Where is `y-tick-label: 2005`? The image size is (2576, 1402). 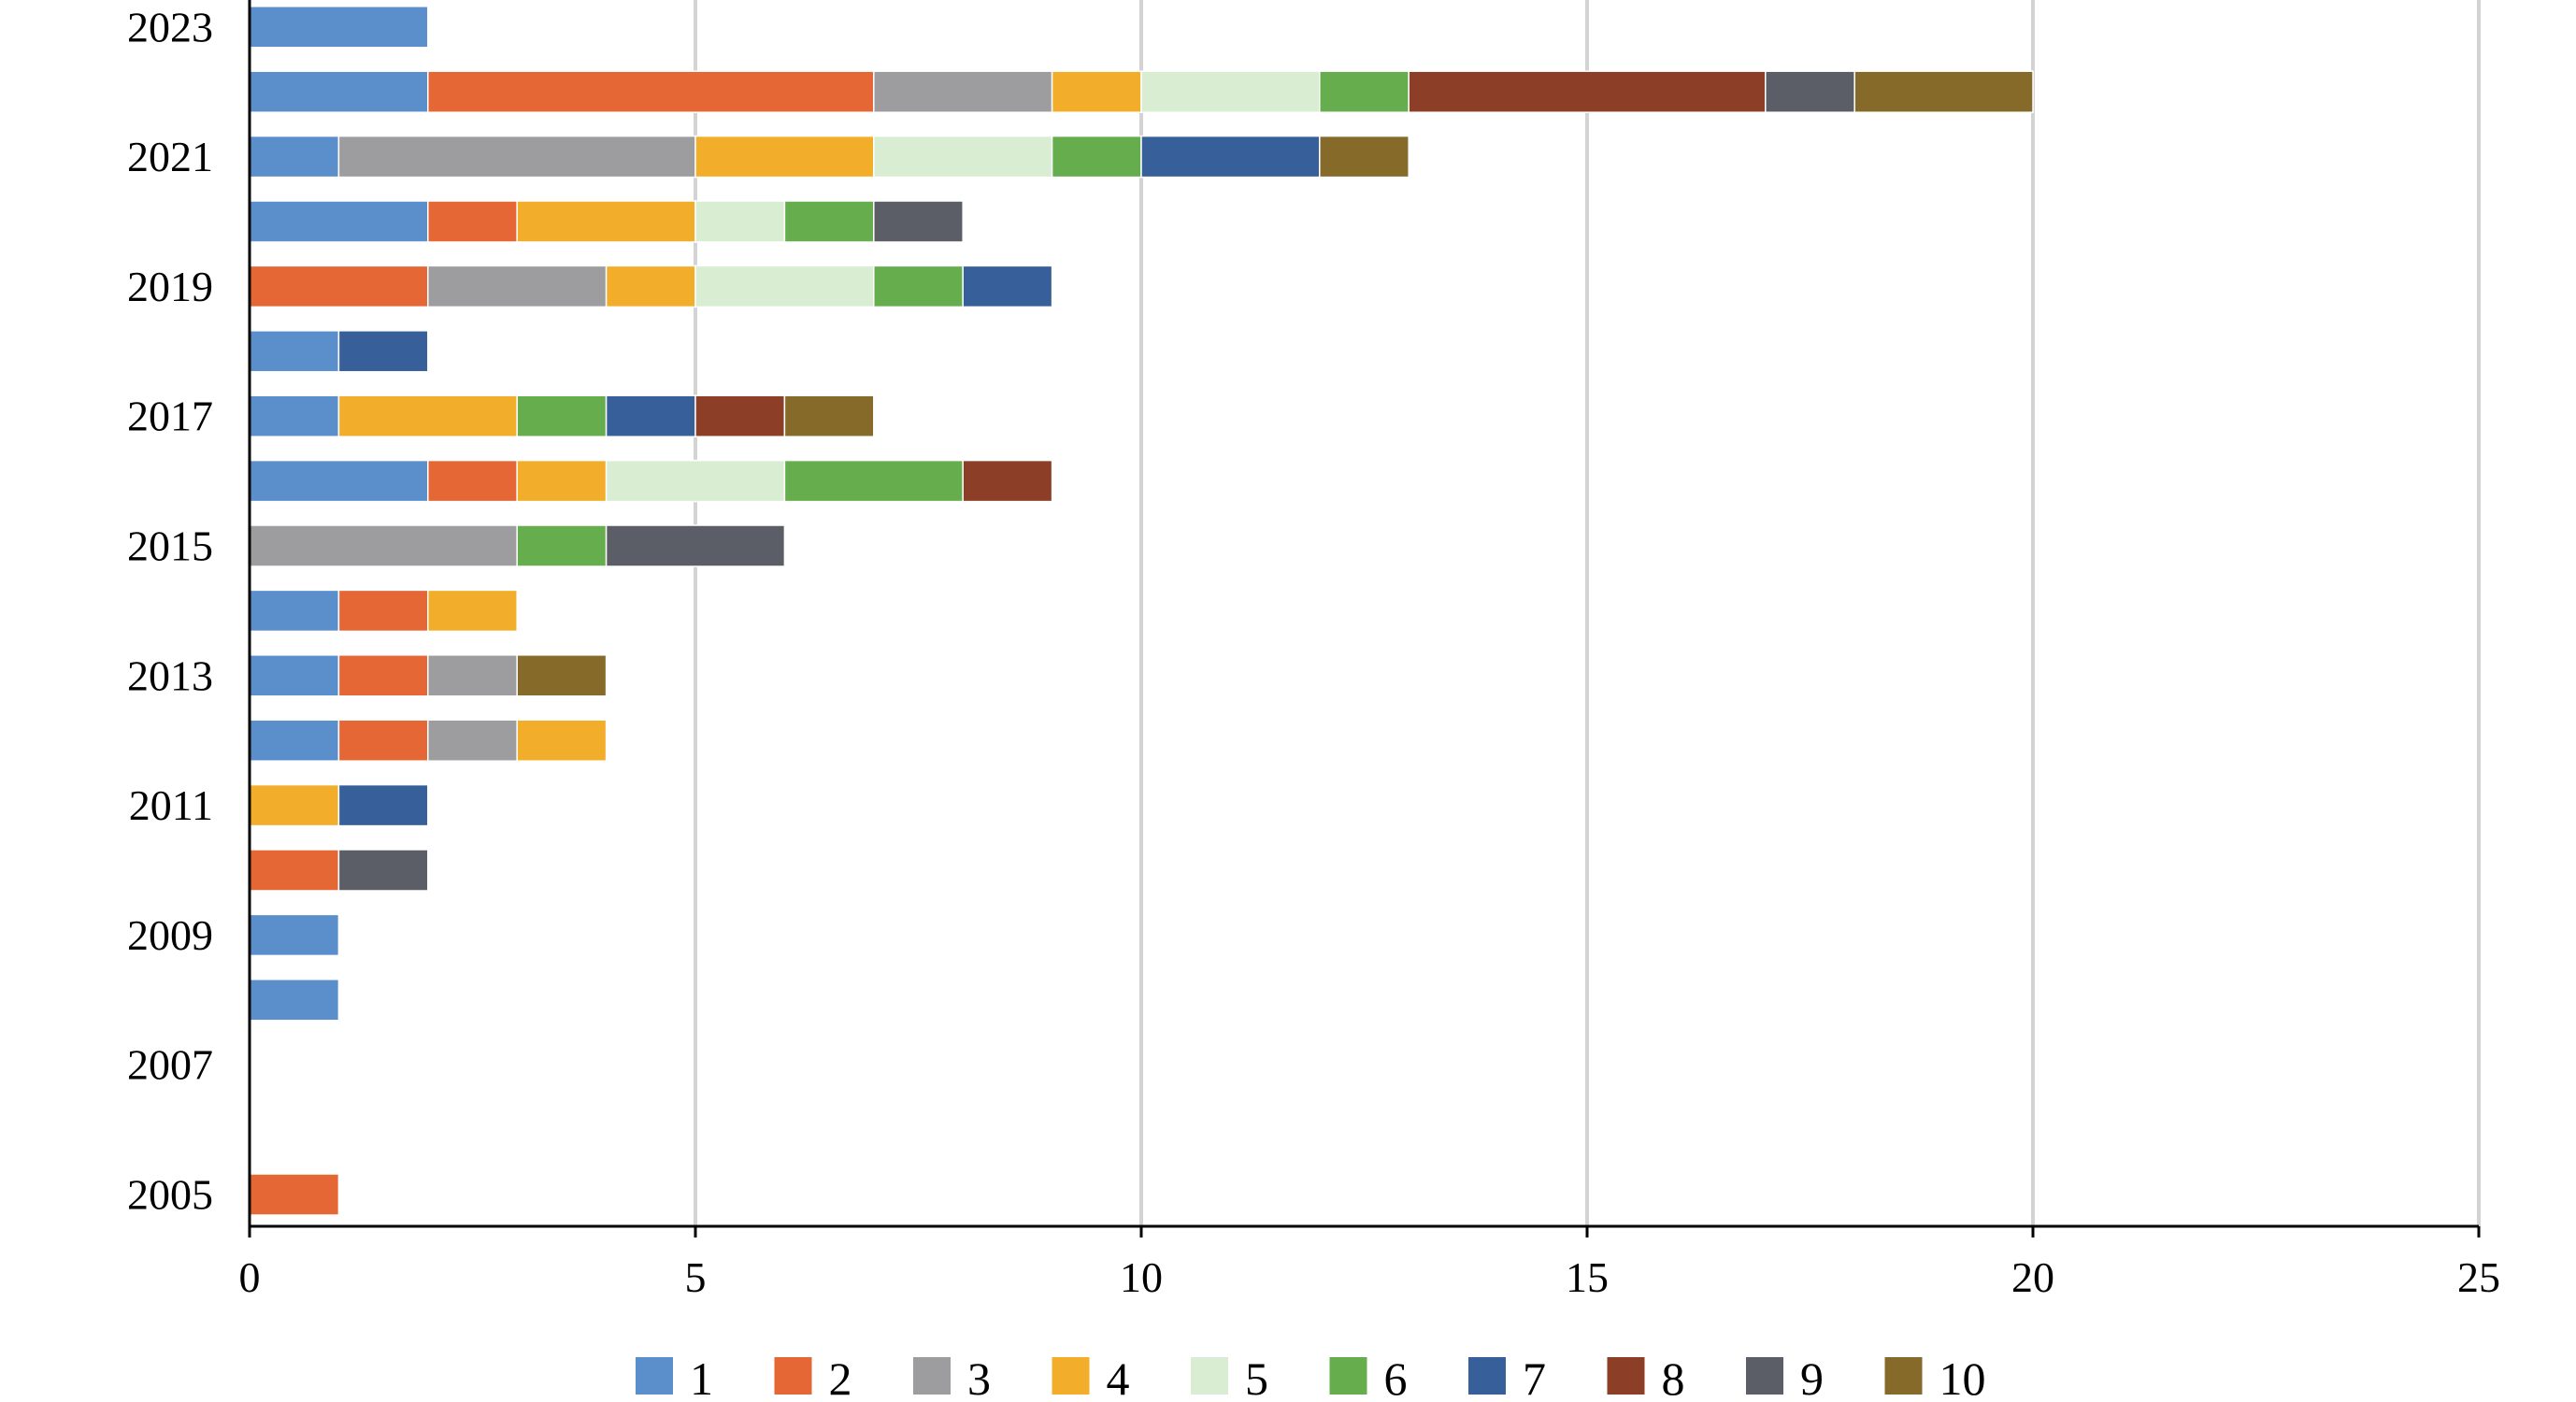
y-tick-label: 2005 is located at coordinates (170, 1195).